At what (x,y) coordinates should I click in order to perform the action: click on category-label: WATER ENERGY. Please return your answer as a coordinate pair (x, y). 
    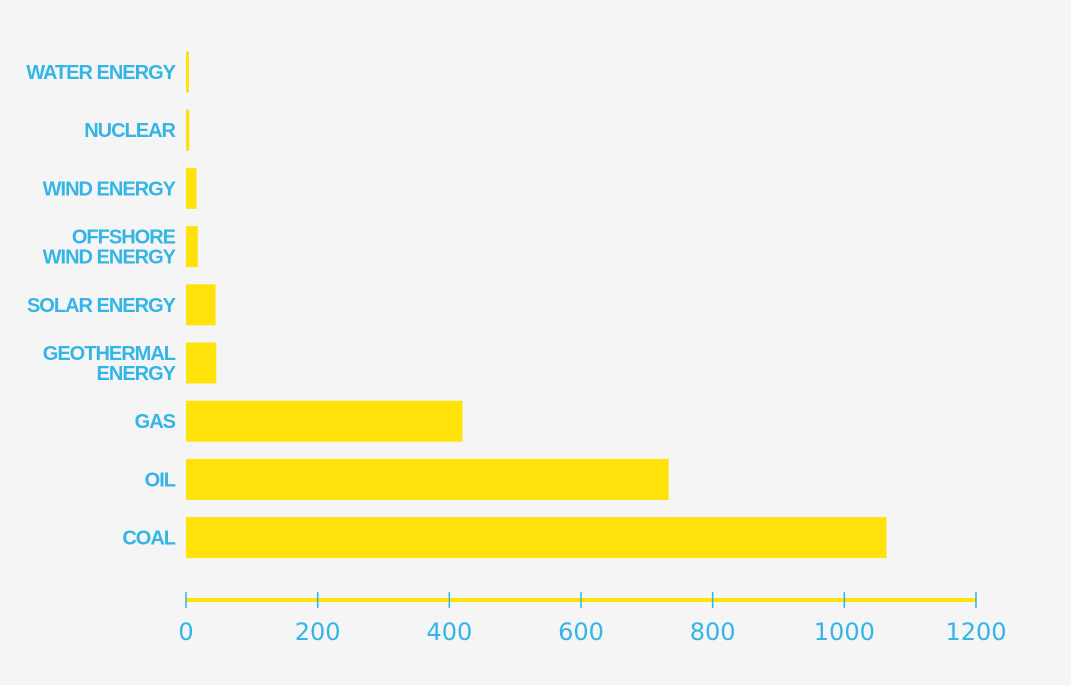
    Looking at the image, I should click on (101, 73).